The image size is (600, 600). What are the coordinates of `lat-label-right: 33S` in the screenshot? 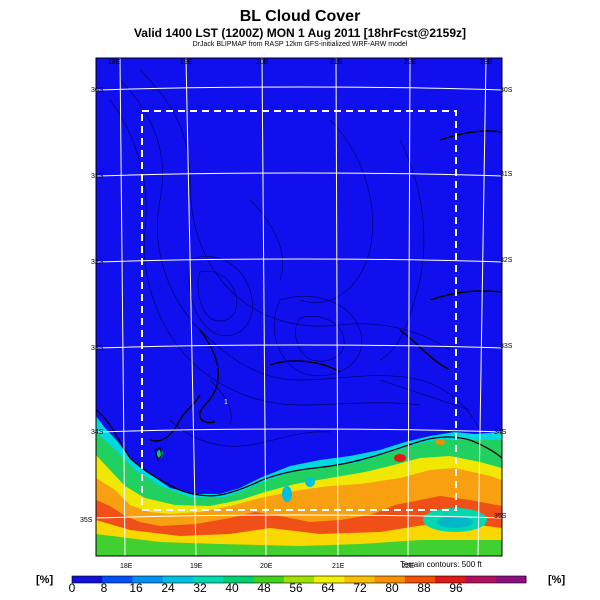 It's located at (506, 346).